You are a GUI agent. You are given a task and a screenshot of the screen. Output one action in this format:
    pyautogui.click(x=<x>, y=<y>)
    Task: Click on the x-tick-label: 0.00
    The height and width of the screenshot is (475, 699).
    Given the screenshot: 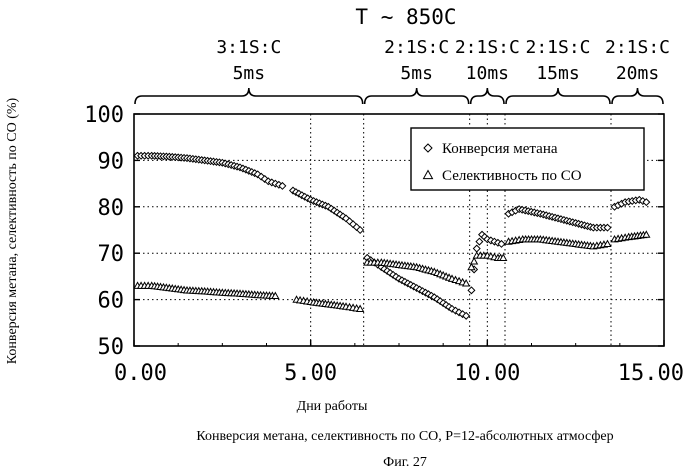 What is the action you would take?
    pyautogui.click(x=140, y=373)
    